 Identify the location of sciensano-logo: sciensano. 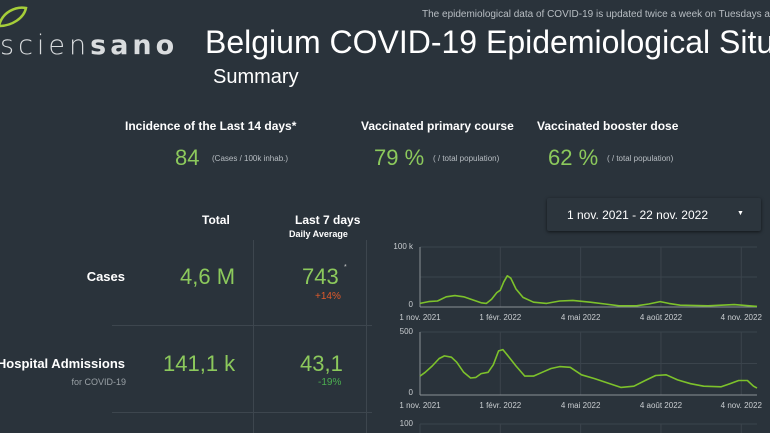
(89, 45).